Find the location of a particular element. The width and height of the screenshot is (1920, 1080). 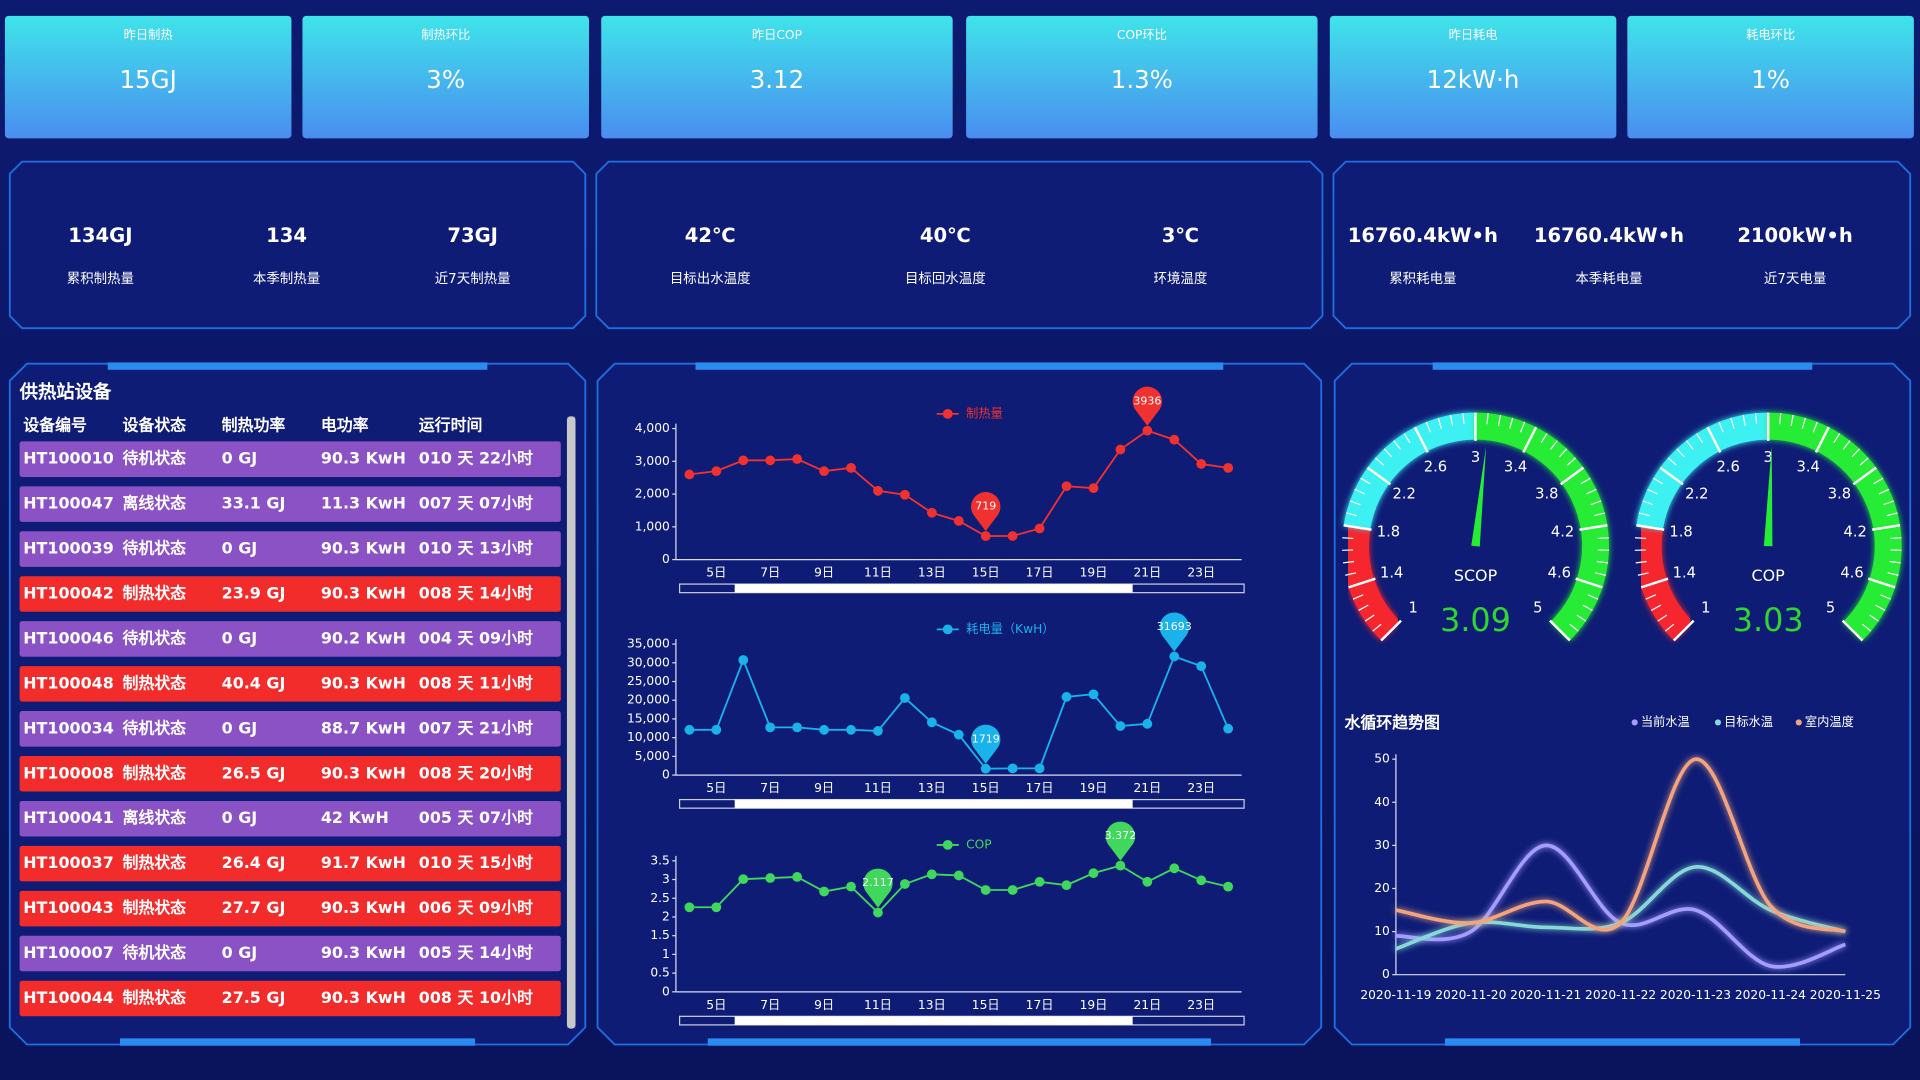

table-cell: 33.1 GJ is located at coordinates (254, 503).